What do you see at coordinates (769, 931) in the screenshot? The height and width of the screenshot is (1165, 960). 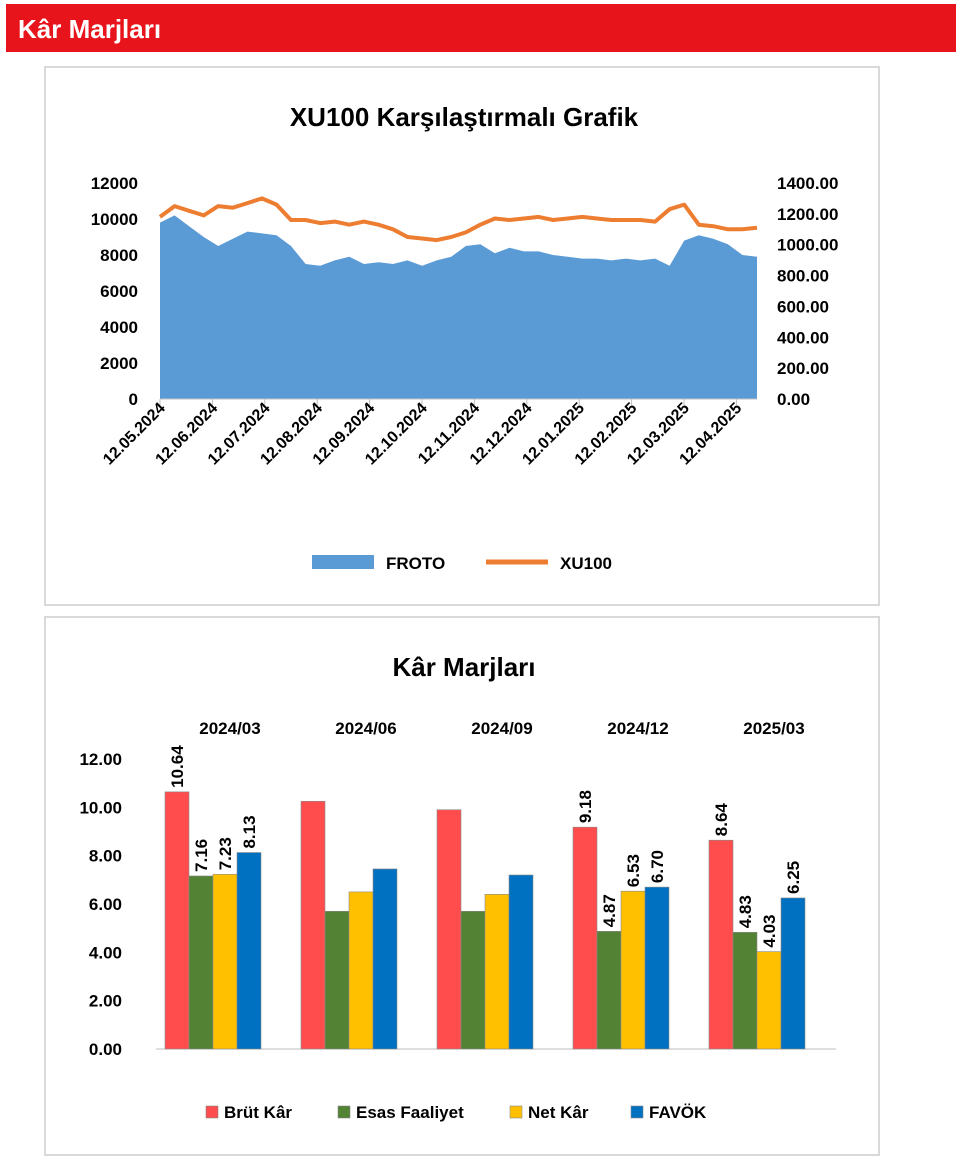 I see `data-label: 4.03` at bounding box center [769, 931].